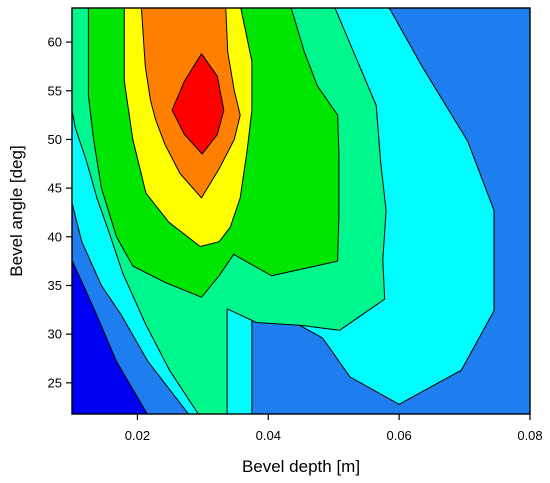  I want to click on y-axis-title: Bevel angle [deg], so click(16, 210).